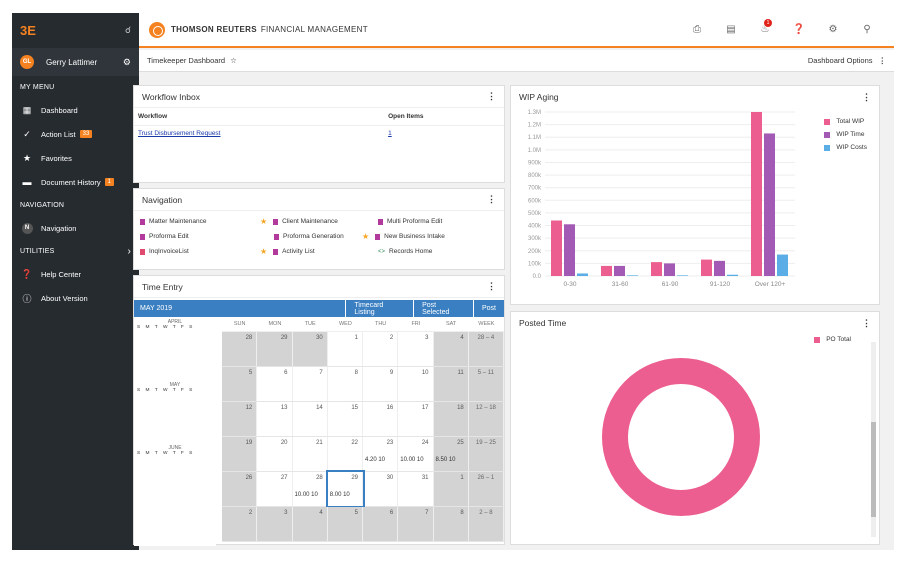 This screenshot has height=573, width=909. I want to click on print-icon: ⎙, so click(697, 29).